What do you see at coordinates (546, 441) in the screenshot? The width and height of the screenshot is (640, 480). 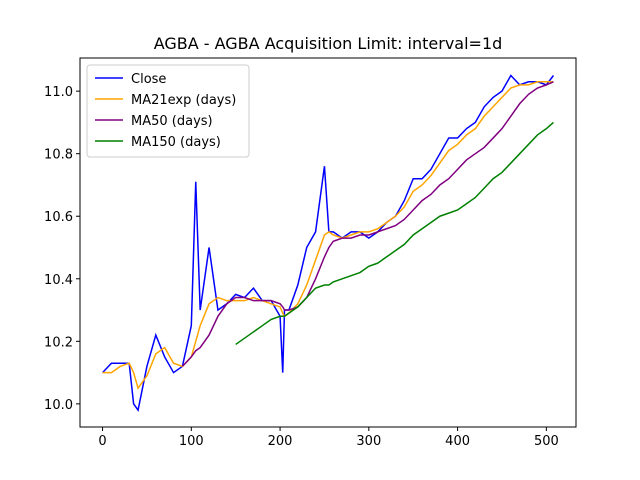 I see `x-tick-label: 500` at bounding box center [546, 441].